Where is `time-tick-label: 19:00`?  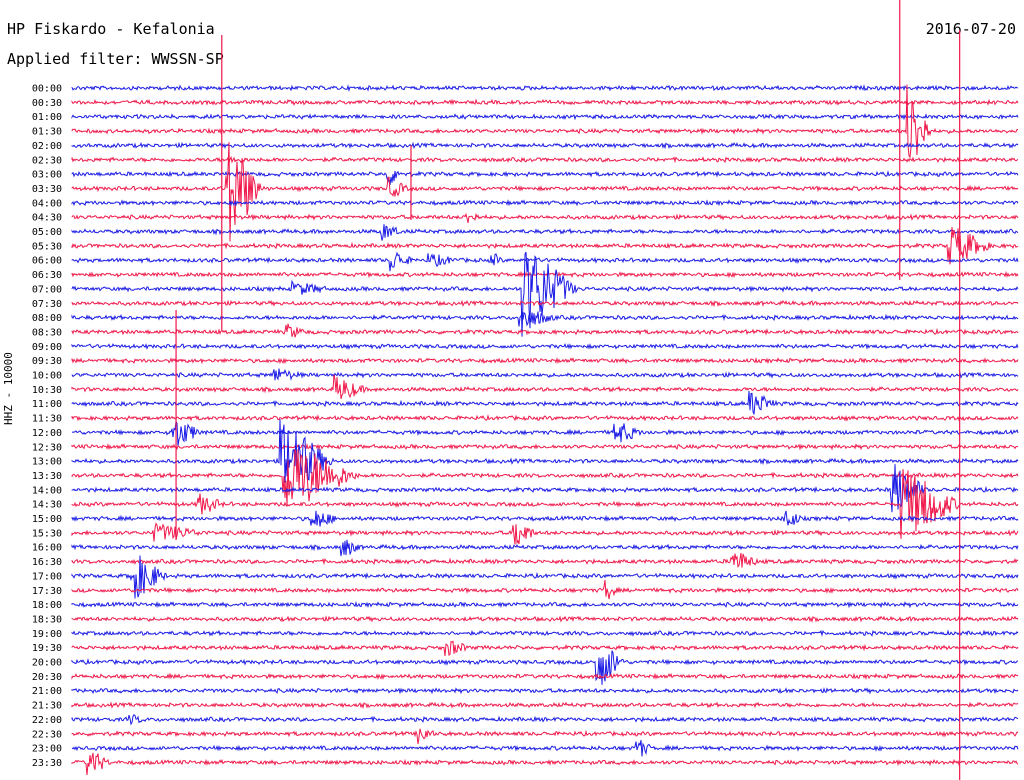
time-tick-label: 19:00 is located at coordinates (47, 634).